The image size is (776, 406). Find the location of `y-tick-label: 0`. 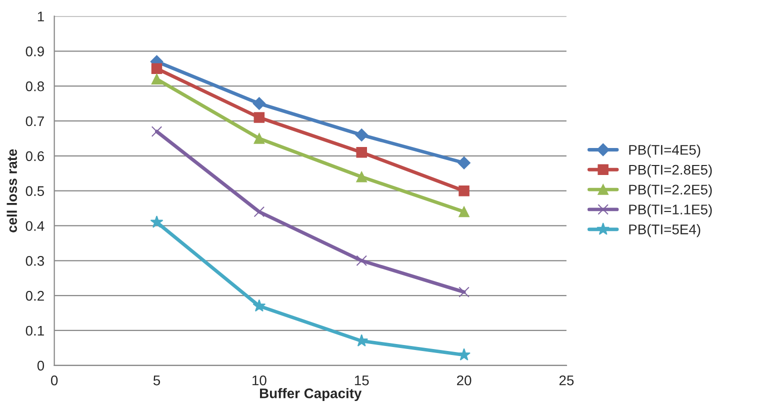

y-tick-label: 0 is located at coordinates (40, 365).